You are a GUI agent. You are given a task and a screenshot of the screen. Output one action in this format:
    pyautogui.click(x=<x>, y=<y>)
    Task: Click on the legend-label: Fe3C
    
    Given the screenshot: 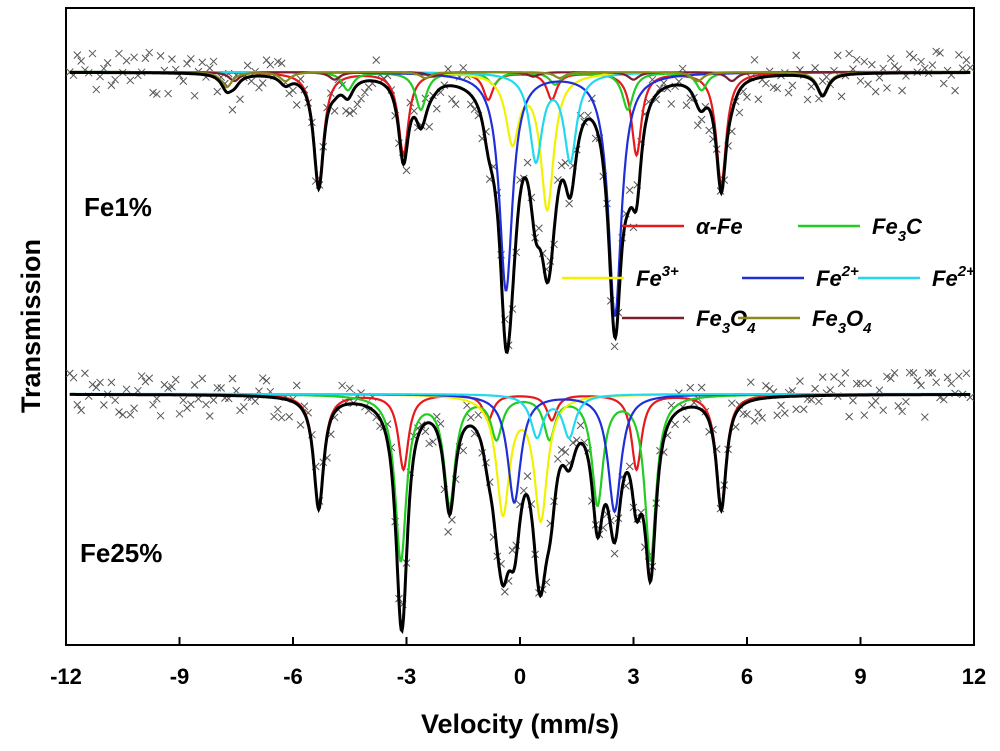 What is the action you would take?
    pyautogui.click(x=897, y=229)
    